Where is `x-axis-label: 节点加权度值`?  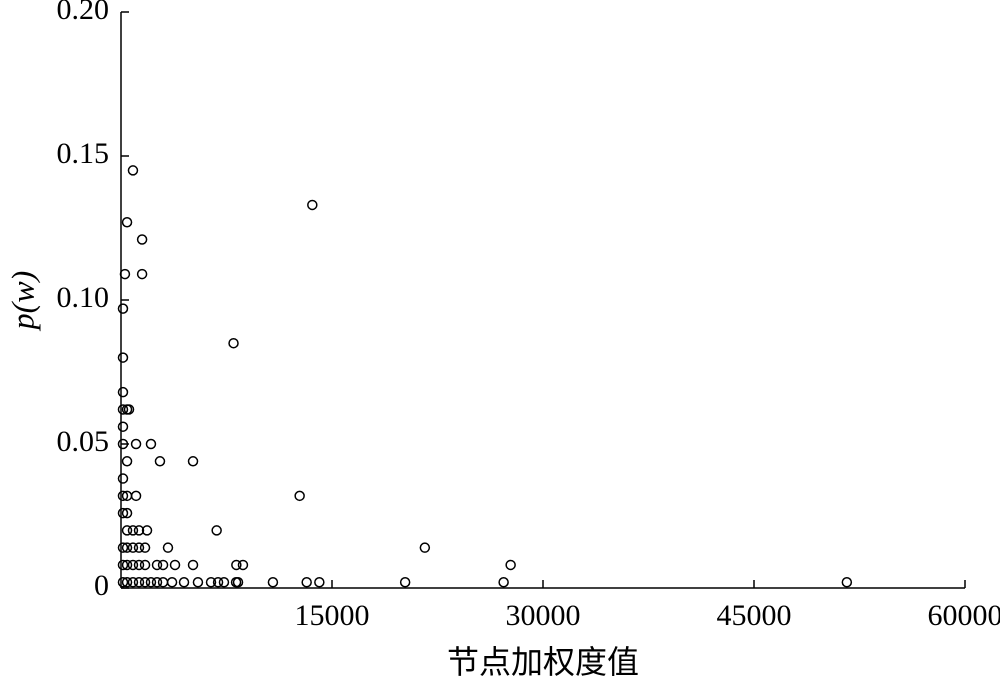
x-axis-label: 节点加权度值 is located at coordinates (543, 662).